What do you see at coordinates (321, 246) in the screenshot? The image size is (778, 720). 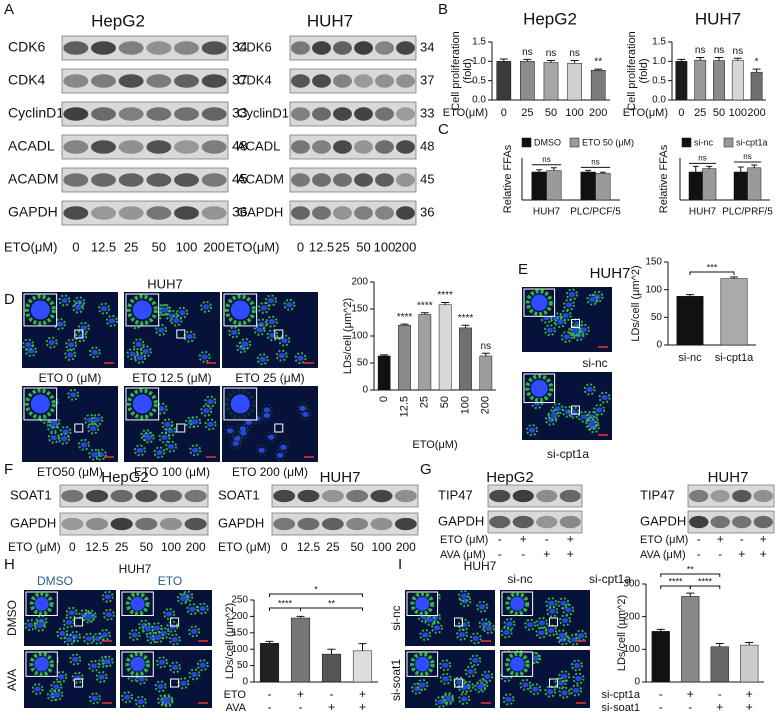 I see `dose-label: 12.5` at bounding box center [321, 246].